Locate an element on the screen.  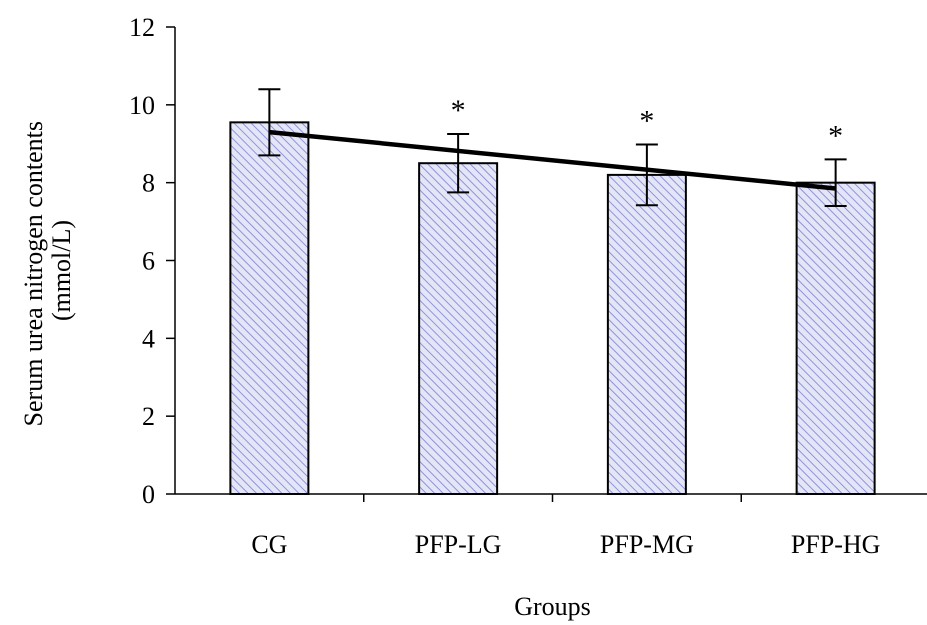
y-tick-label: 10 is located at coordinates (142, 105).